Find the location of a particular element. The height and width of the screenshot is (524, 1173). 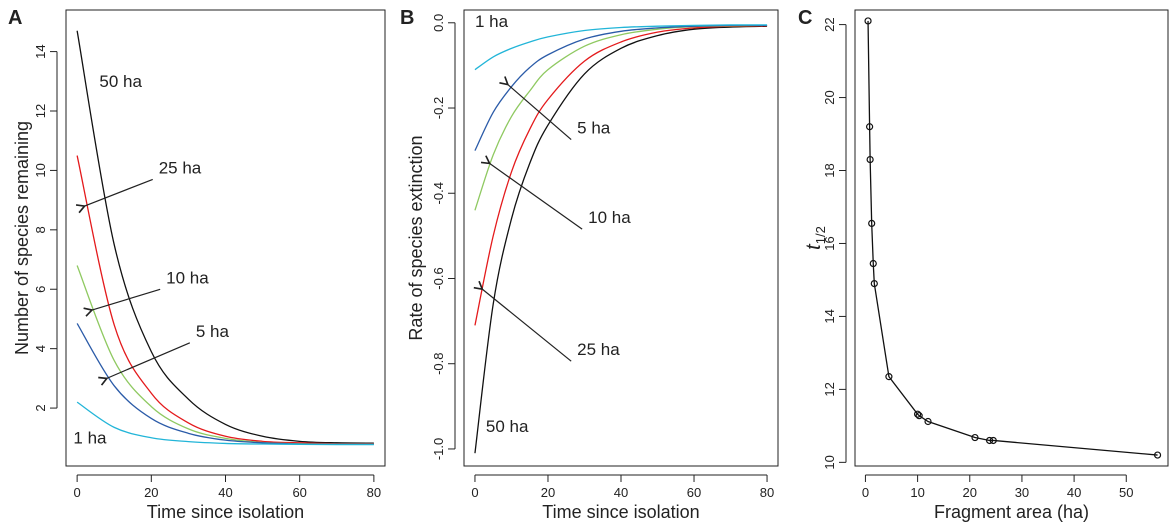

y-tick-label: 6 is located at coordinates (40, 289).